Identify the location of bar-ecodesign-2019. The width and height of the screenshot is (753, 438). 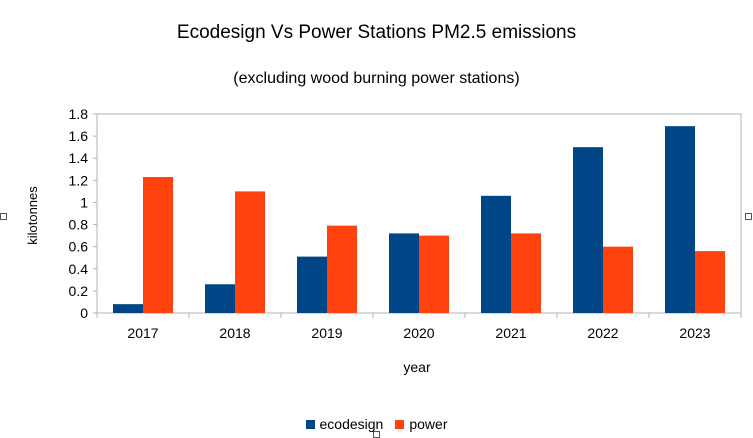
(312, 284).